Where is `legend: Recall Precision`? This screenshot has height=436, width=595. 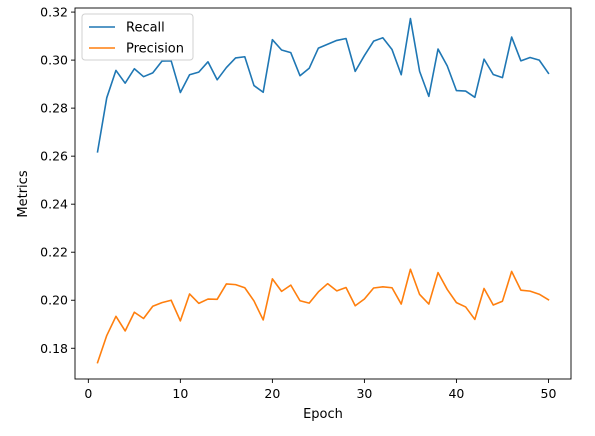 legend: Recall Precision is located at coordinates (137, 37).